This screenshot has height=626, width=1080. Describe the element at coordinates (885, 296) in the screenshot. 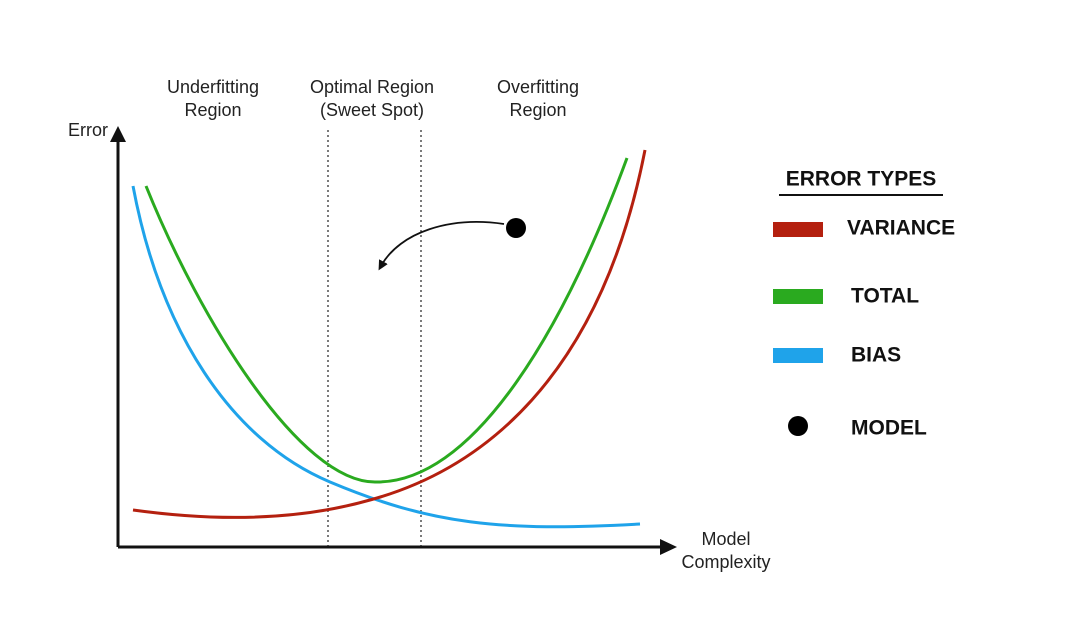

I see `legend-label: TOTAL` at that location.